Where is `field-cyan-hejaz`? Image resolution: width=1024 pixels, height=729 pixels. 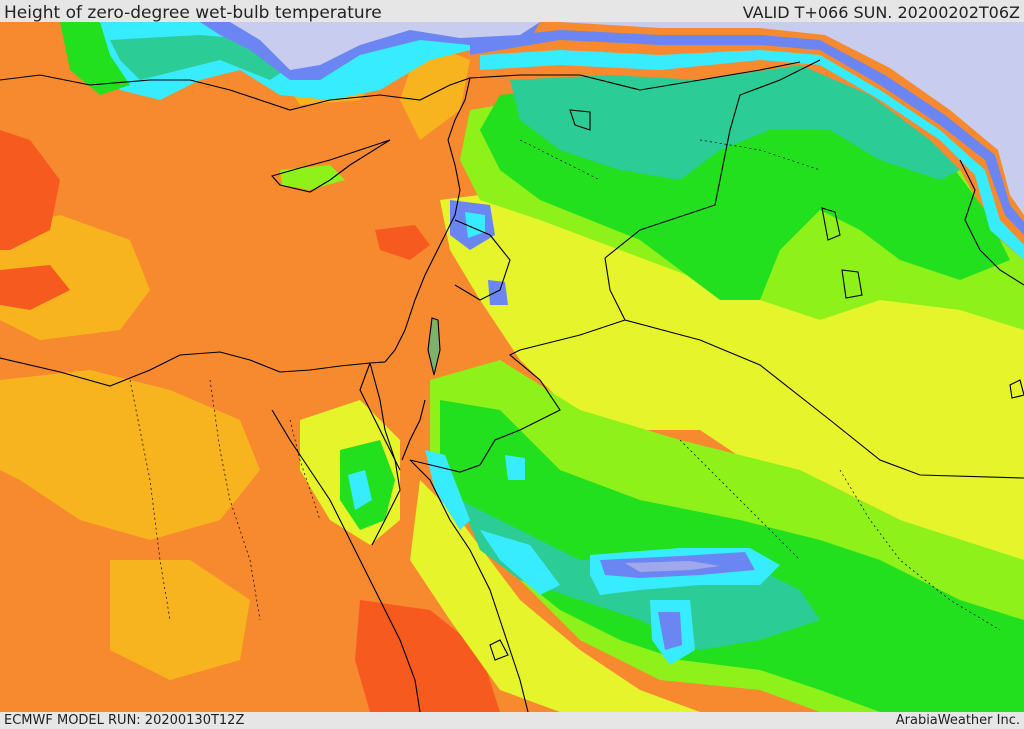 field-cyan-hejaz is located at coordinates (447, 490).